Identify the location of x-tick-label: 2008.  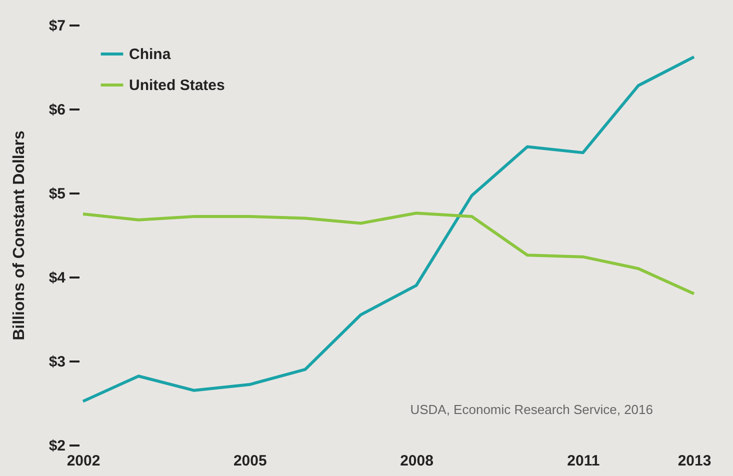
(417, 461).